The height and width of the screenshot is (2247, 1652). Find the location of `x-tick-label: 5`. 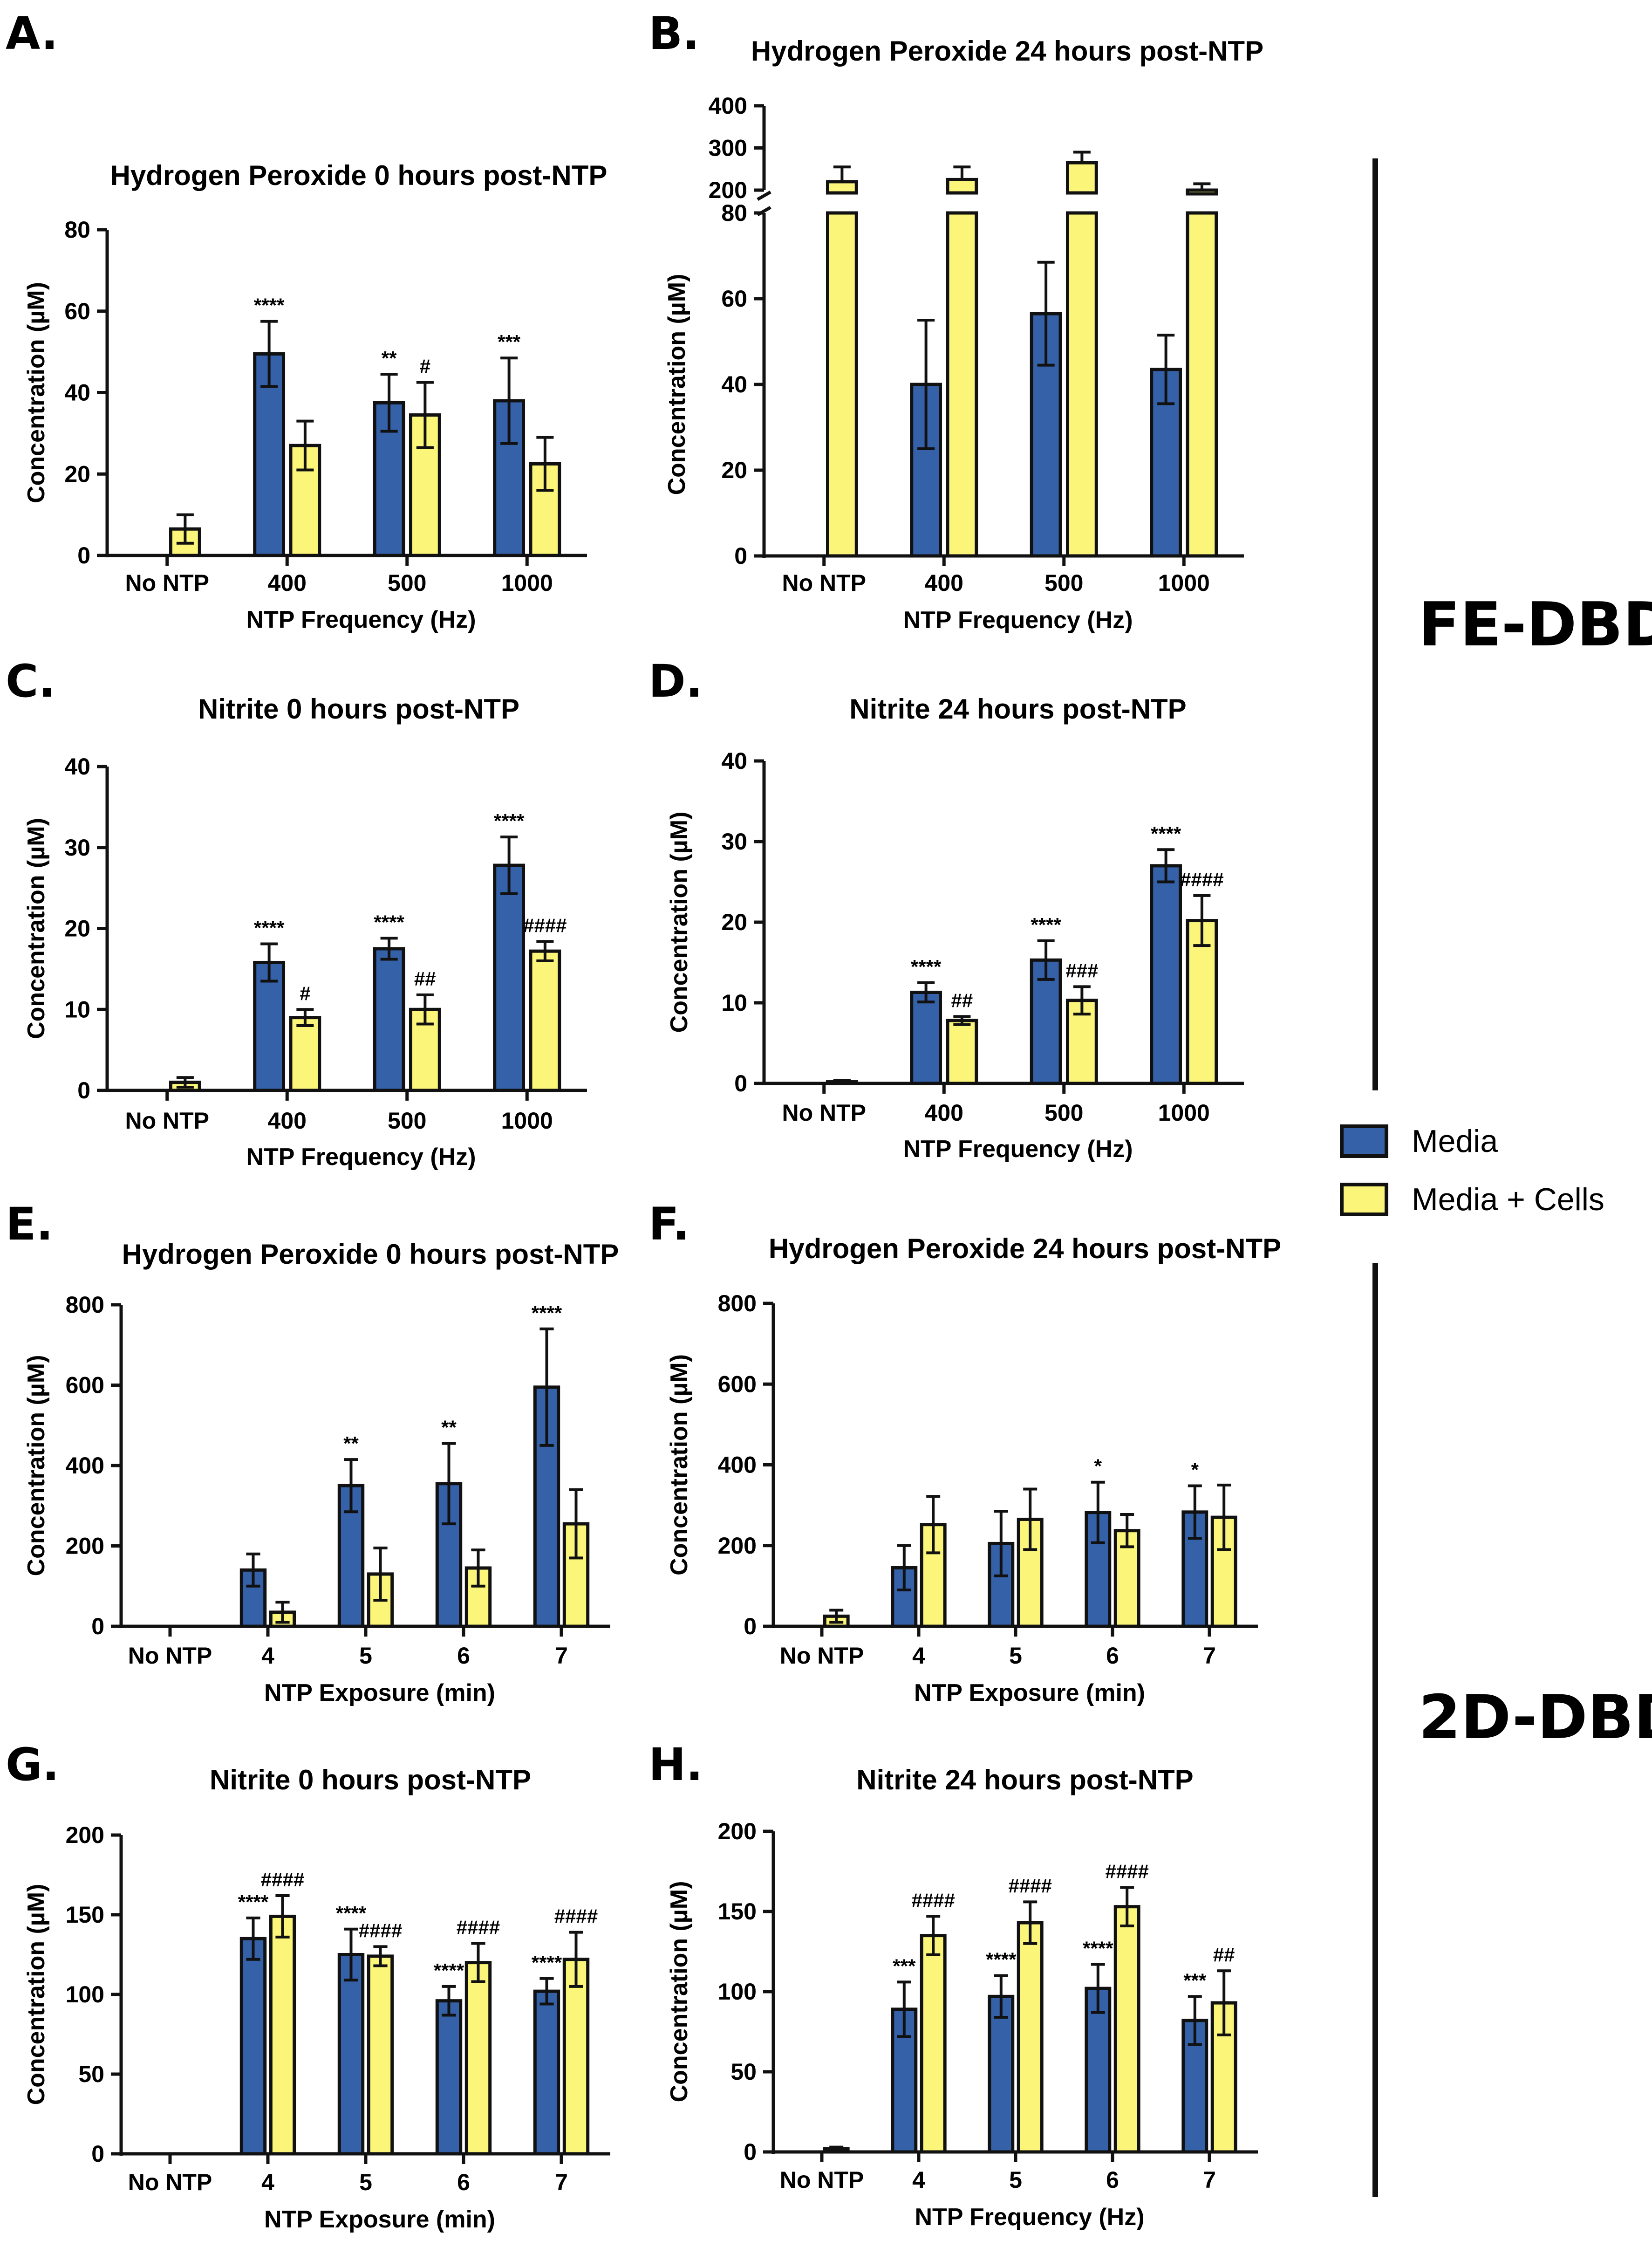

x-tick-label: 5 is located at coordinates (365, 2182).